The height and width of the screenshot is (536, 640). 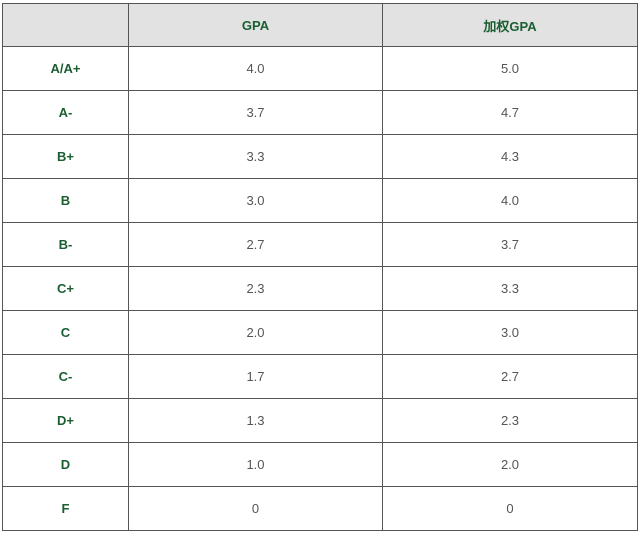 I want to click on grade-cell: B, so click(x=65, y=200).